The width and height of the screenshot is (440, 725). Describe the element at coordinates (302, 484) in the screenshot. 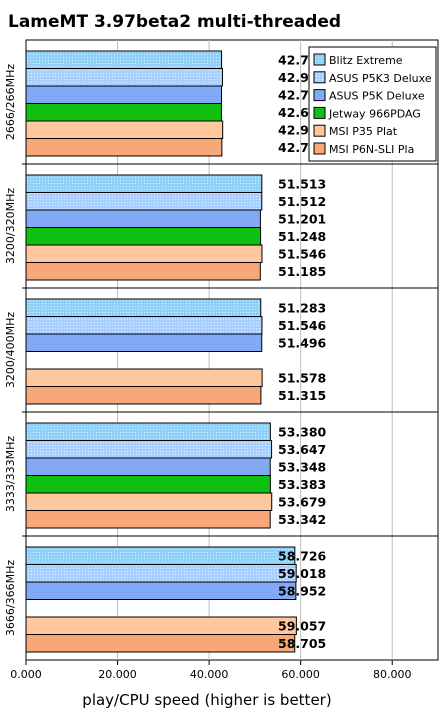

I see `data-label: 53.383` at that location.